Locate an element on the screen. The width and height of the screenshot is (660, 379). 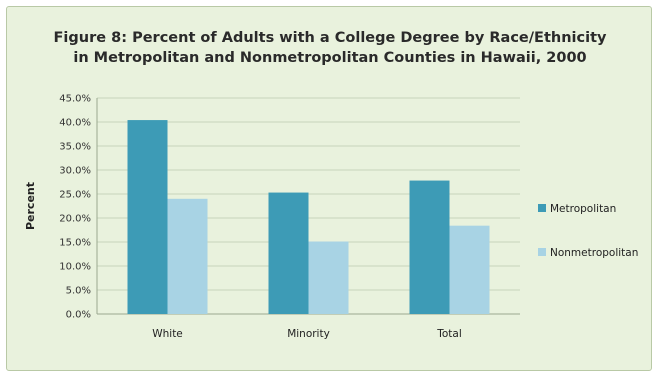
y-tick-label: 0.0% is located at coordinates (78, 315).